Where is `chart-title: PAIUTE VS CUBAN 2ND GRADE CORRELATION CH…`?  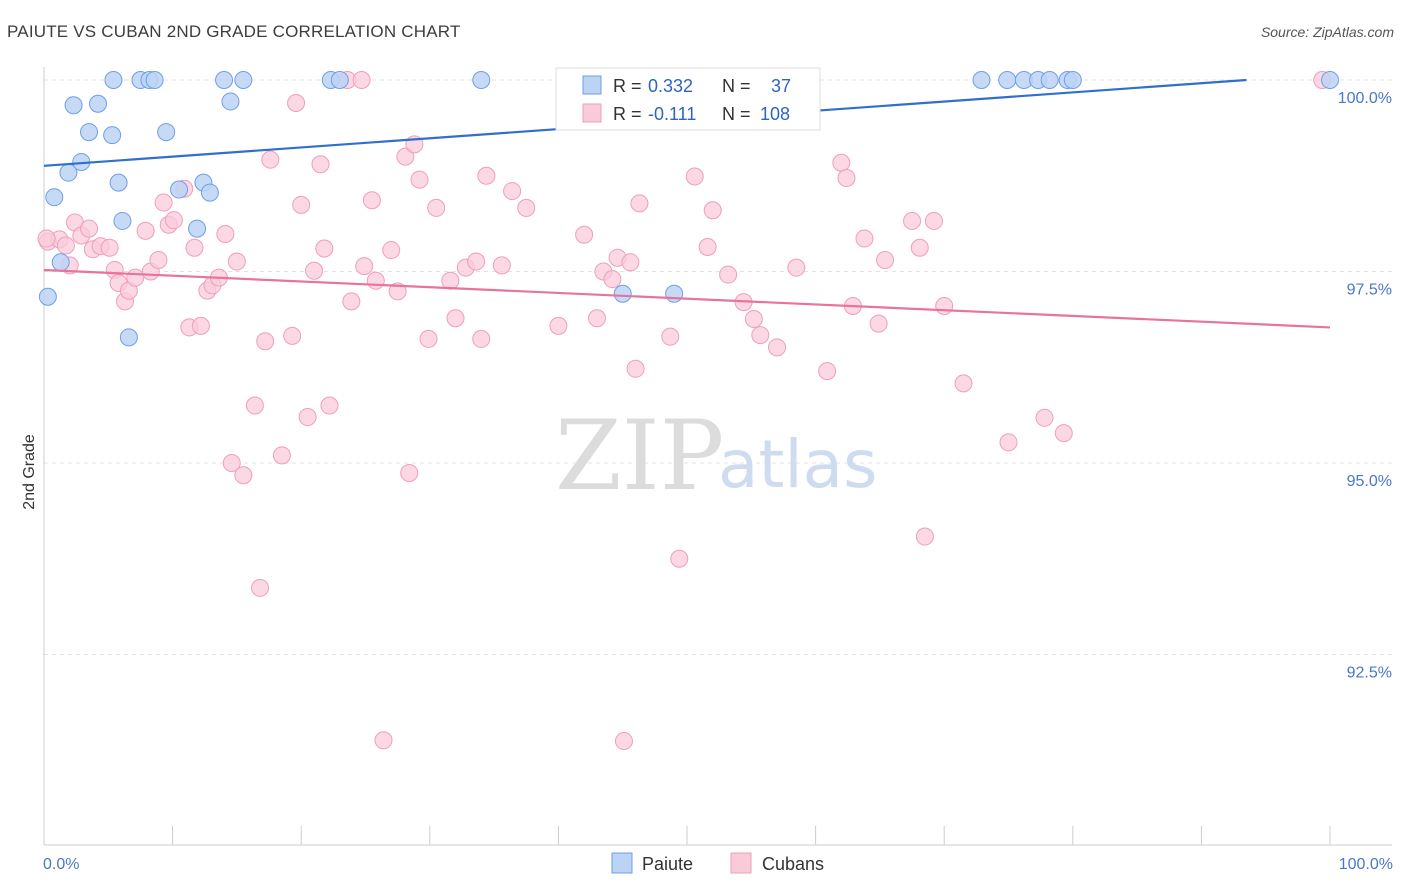 chart-title: PAIUTE VS CUBAN 2ND GRADE CORRELATION CH… is located at coordinates (234, 31).